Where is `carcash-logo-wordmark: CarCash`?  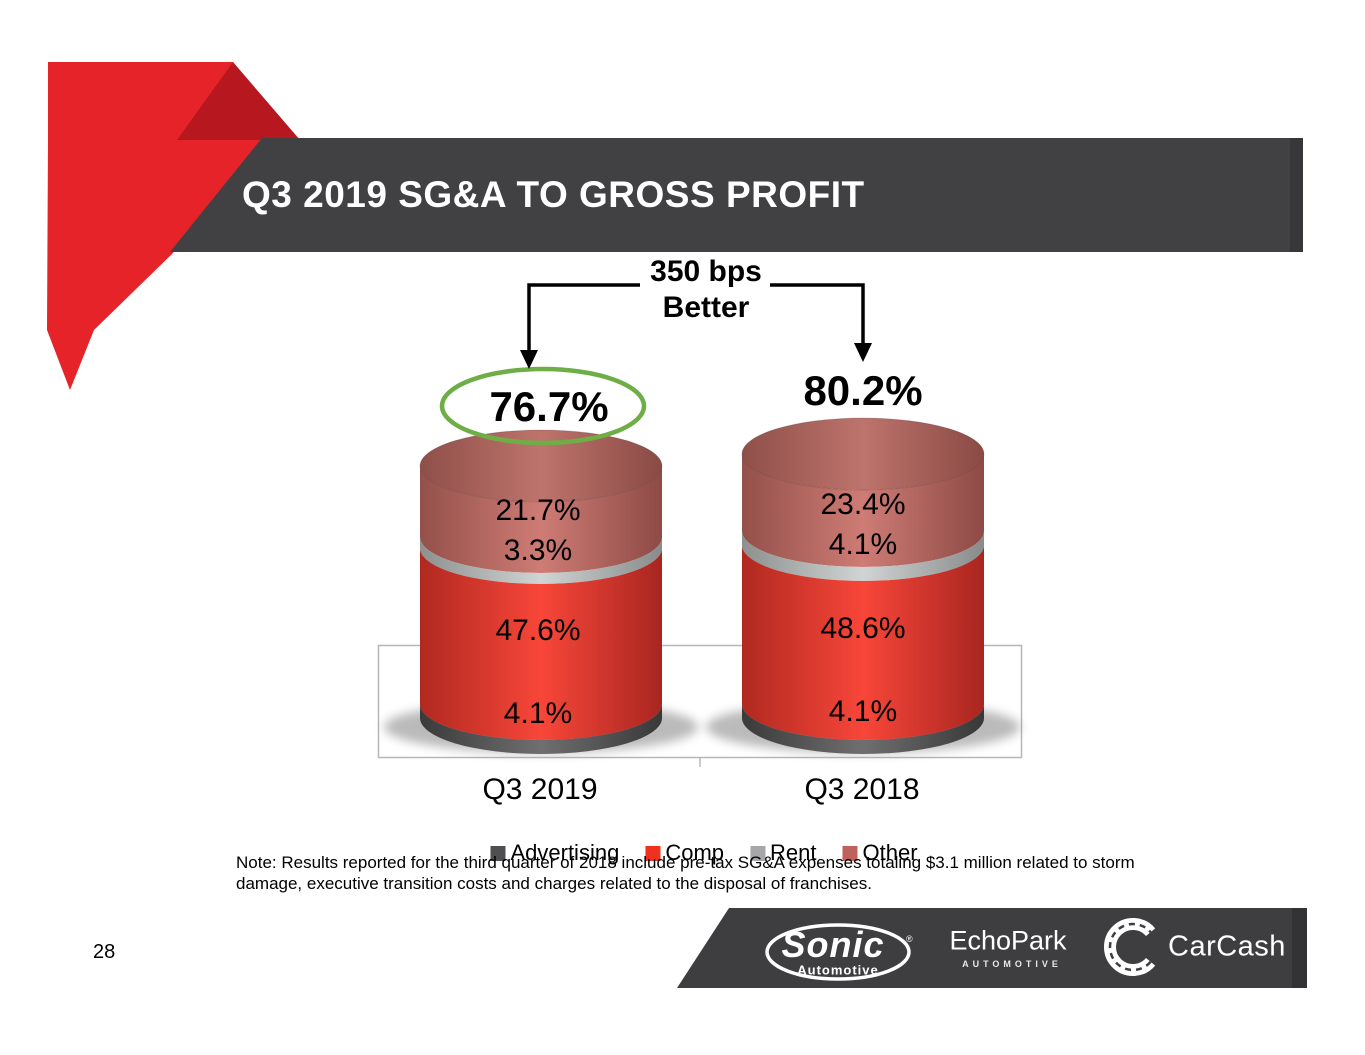
carcash-logo-wordmark: CarCash is located at coordinates (1227, 946).